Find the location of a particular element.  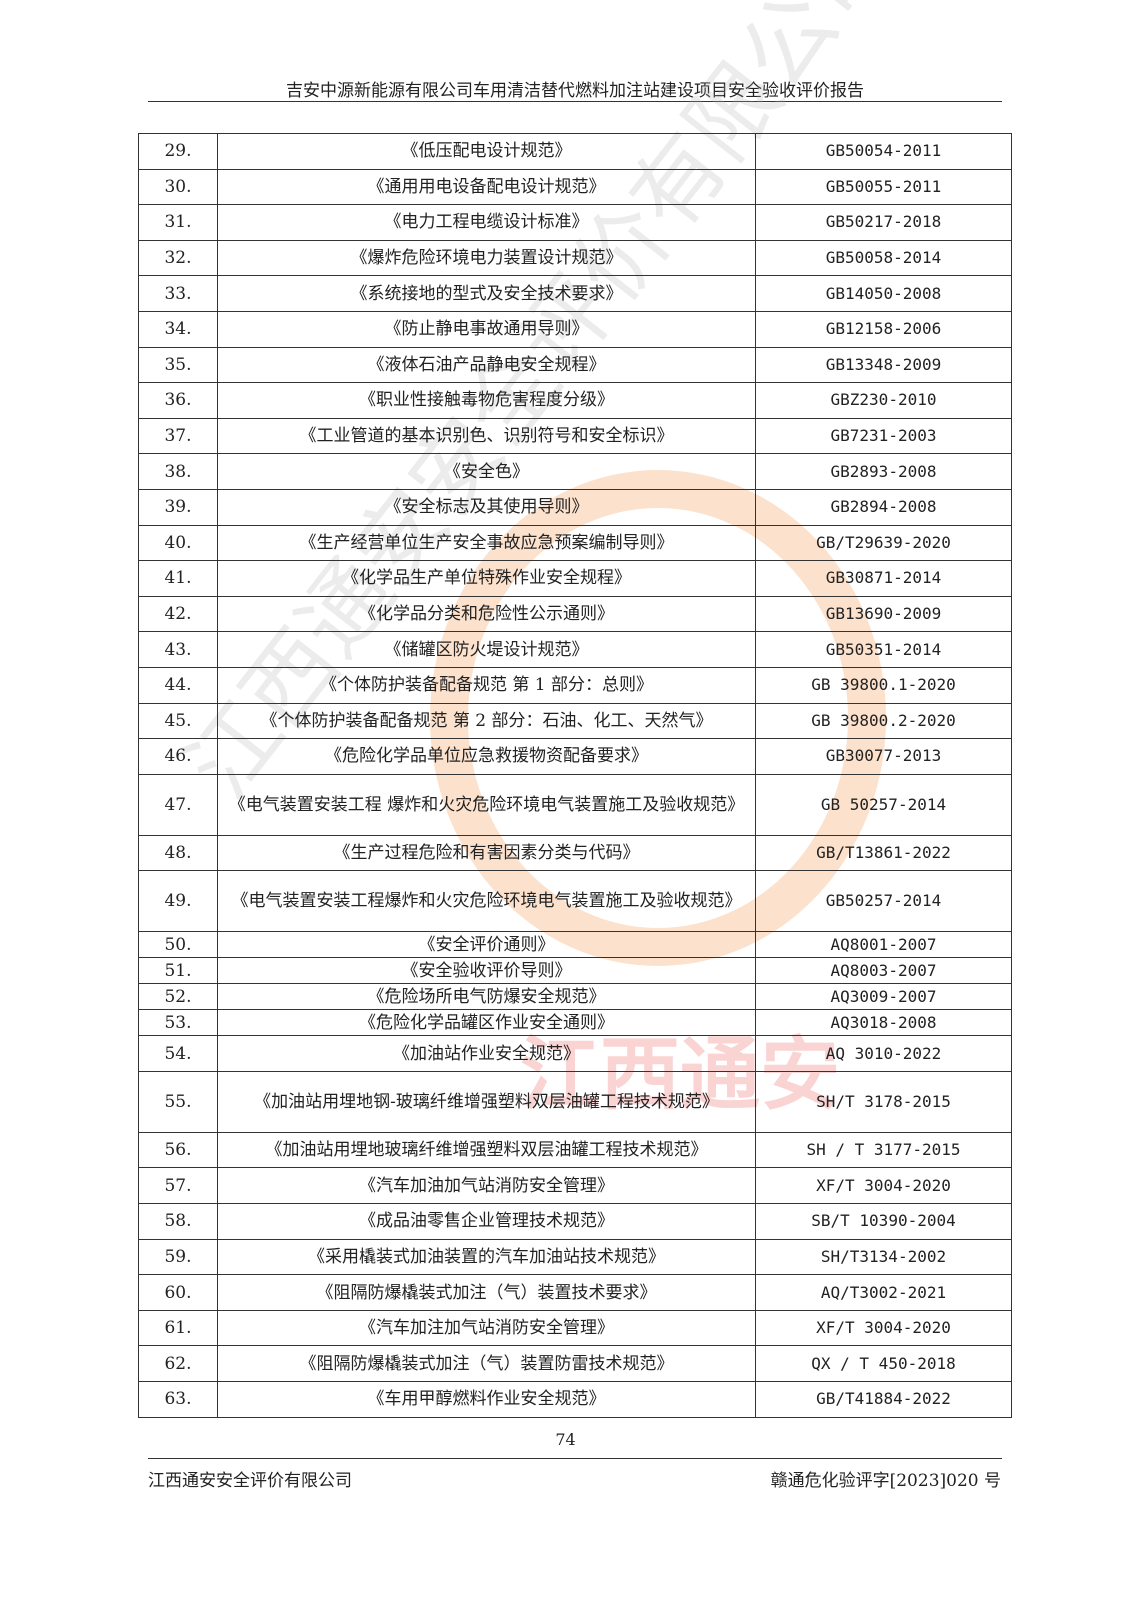

table-row: 50. 《安全评价通则》 AQ8001-2007 is located at coordinates (575, 945).